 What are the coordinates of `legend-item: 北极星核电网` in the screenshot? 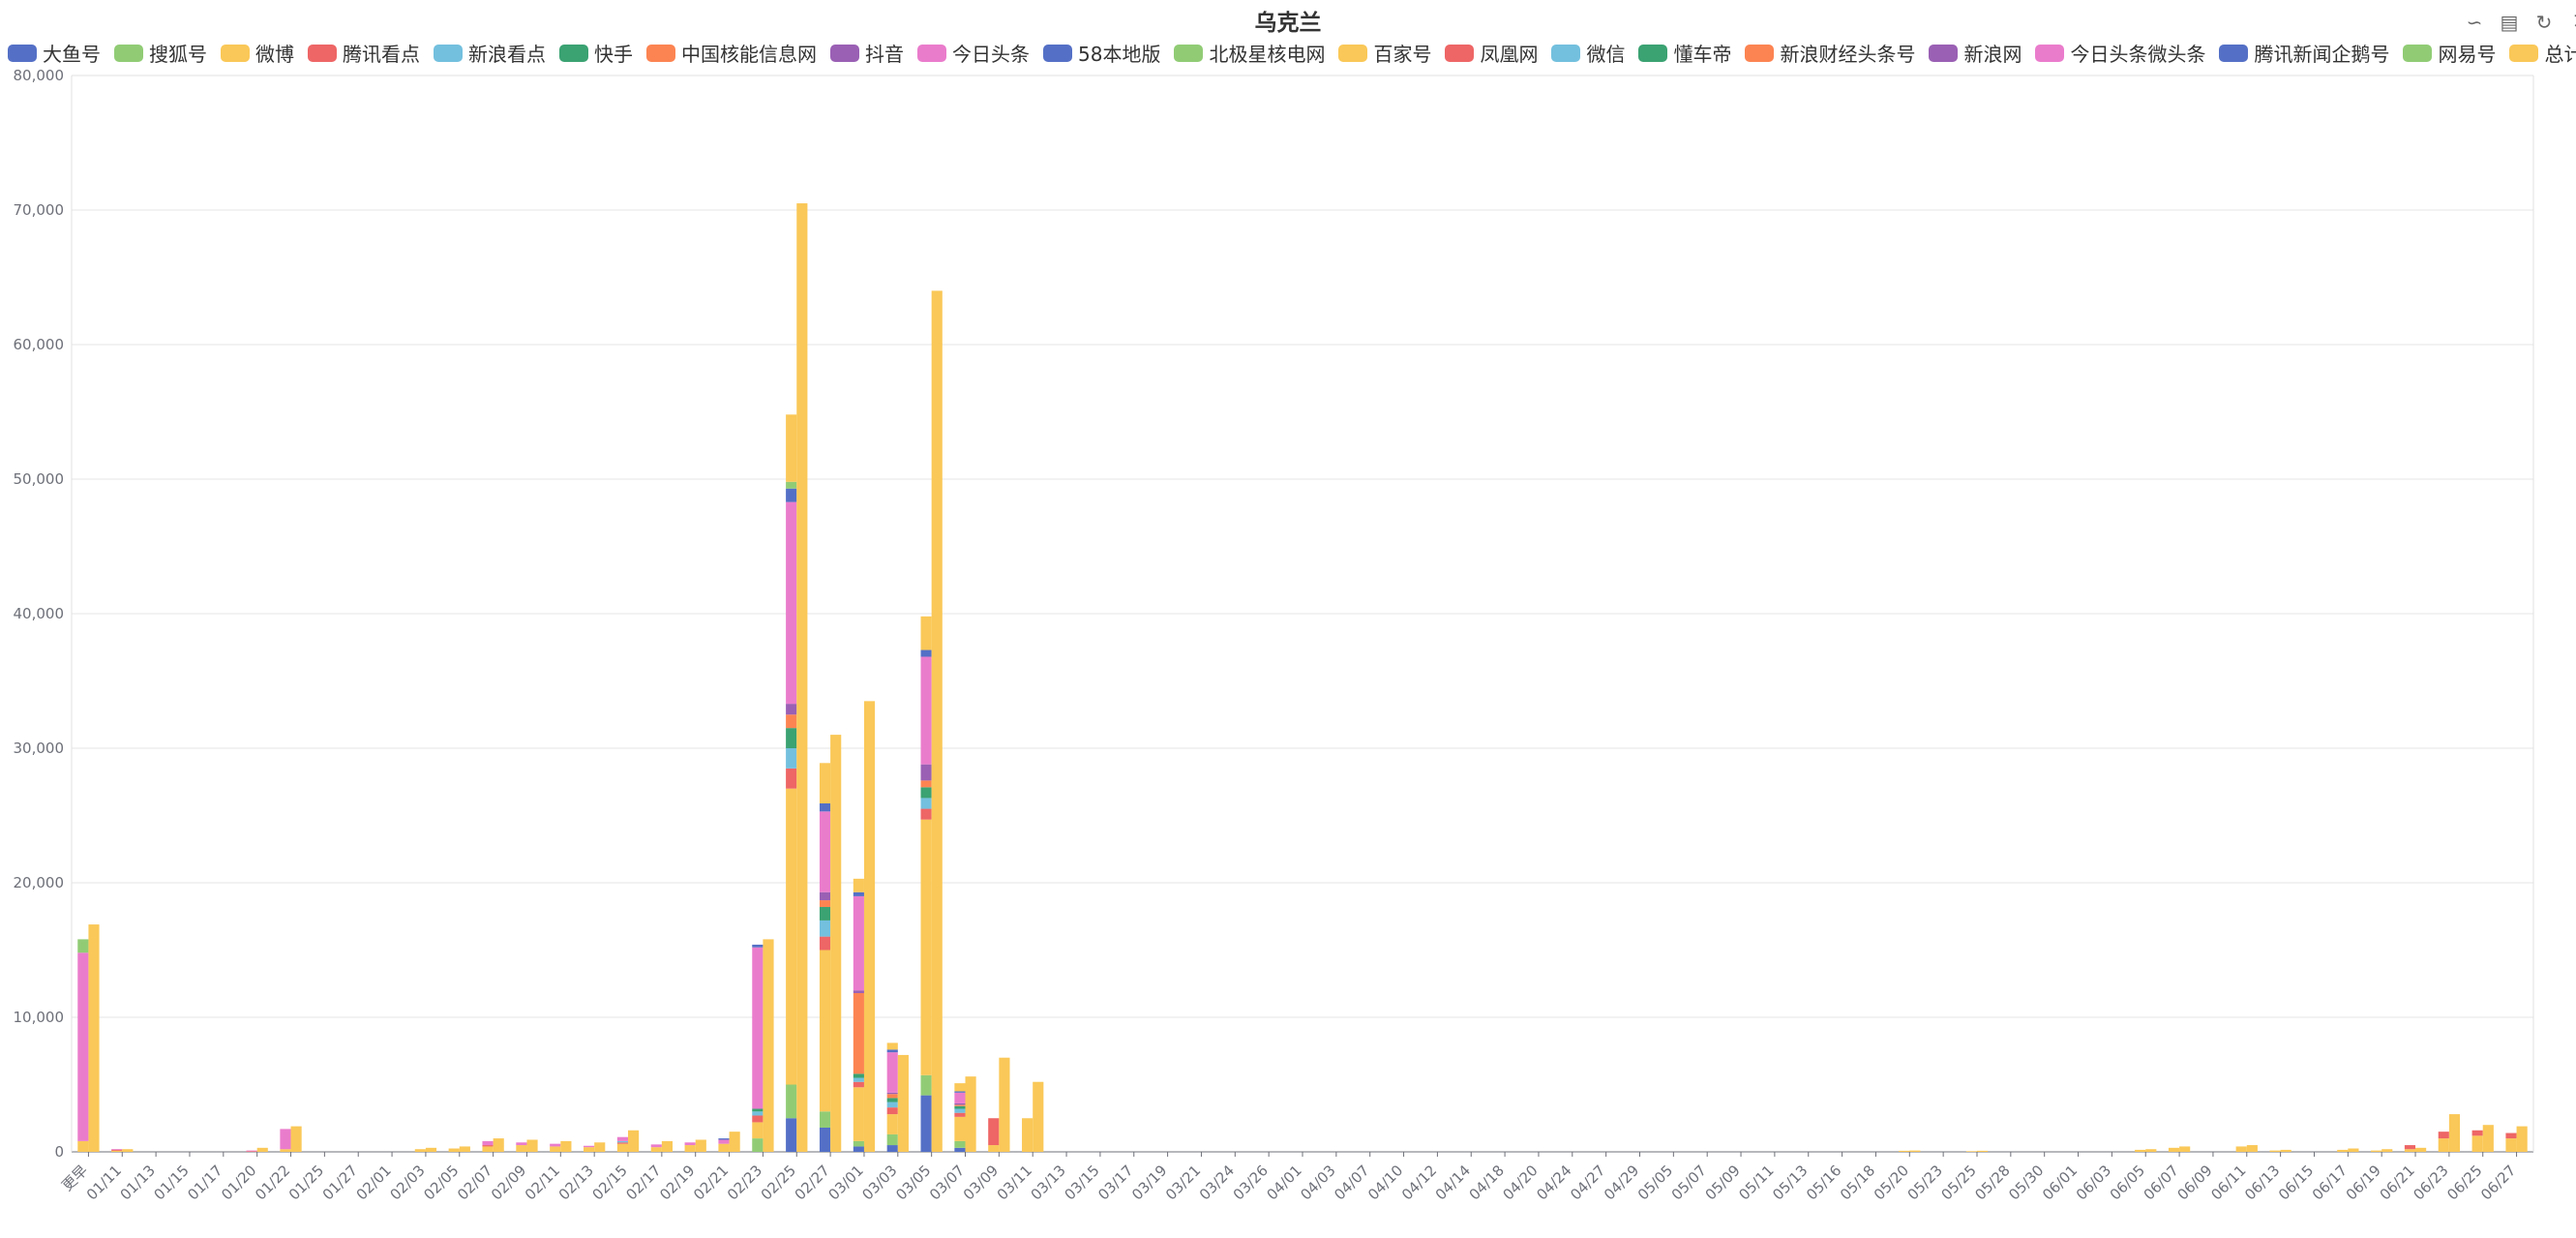 It's located at (1249, 53).